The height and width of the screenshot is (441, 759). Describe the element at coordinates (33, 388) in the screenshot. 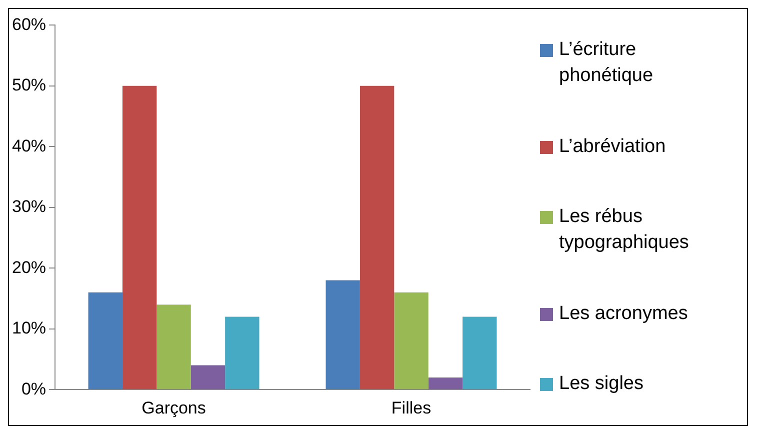

I see `y-tick-label: 0%` at that location.